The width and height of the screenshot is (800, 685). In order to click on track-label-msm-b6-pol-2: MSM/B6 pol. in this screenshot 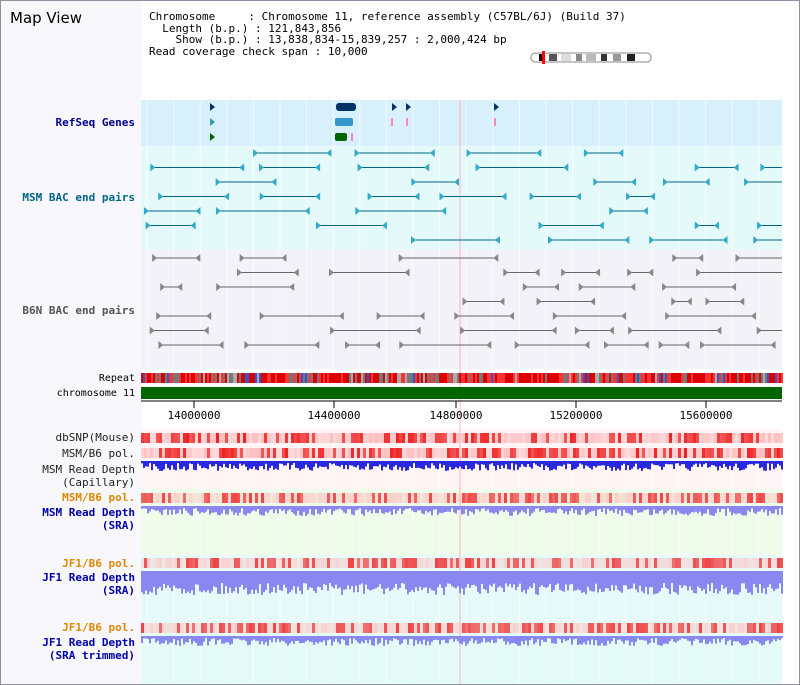, I will do `click(98, 497)`.